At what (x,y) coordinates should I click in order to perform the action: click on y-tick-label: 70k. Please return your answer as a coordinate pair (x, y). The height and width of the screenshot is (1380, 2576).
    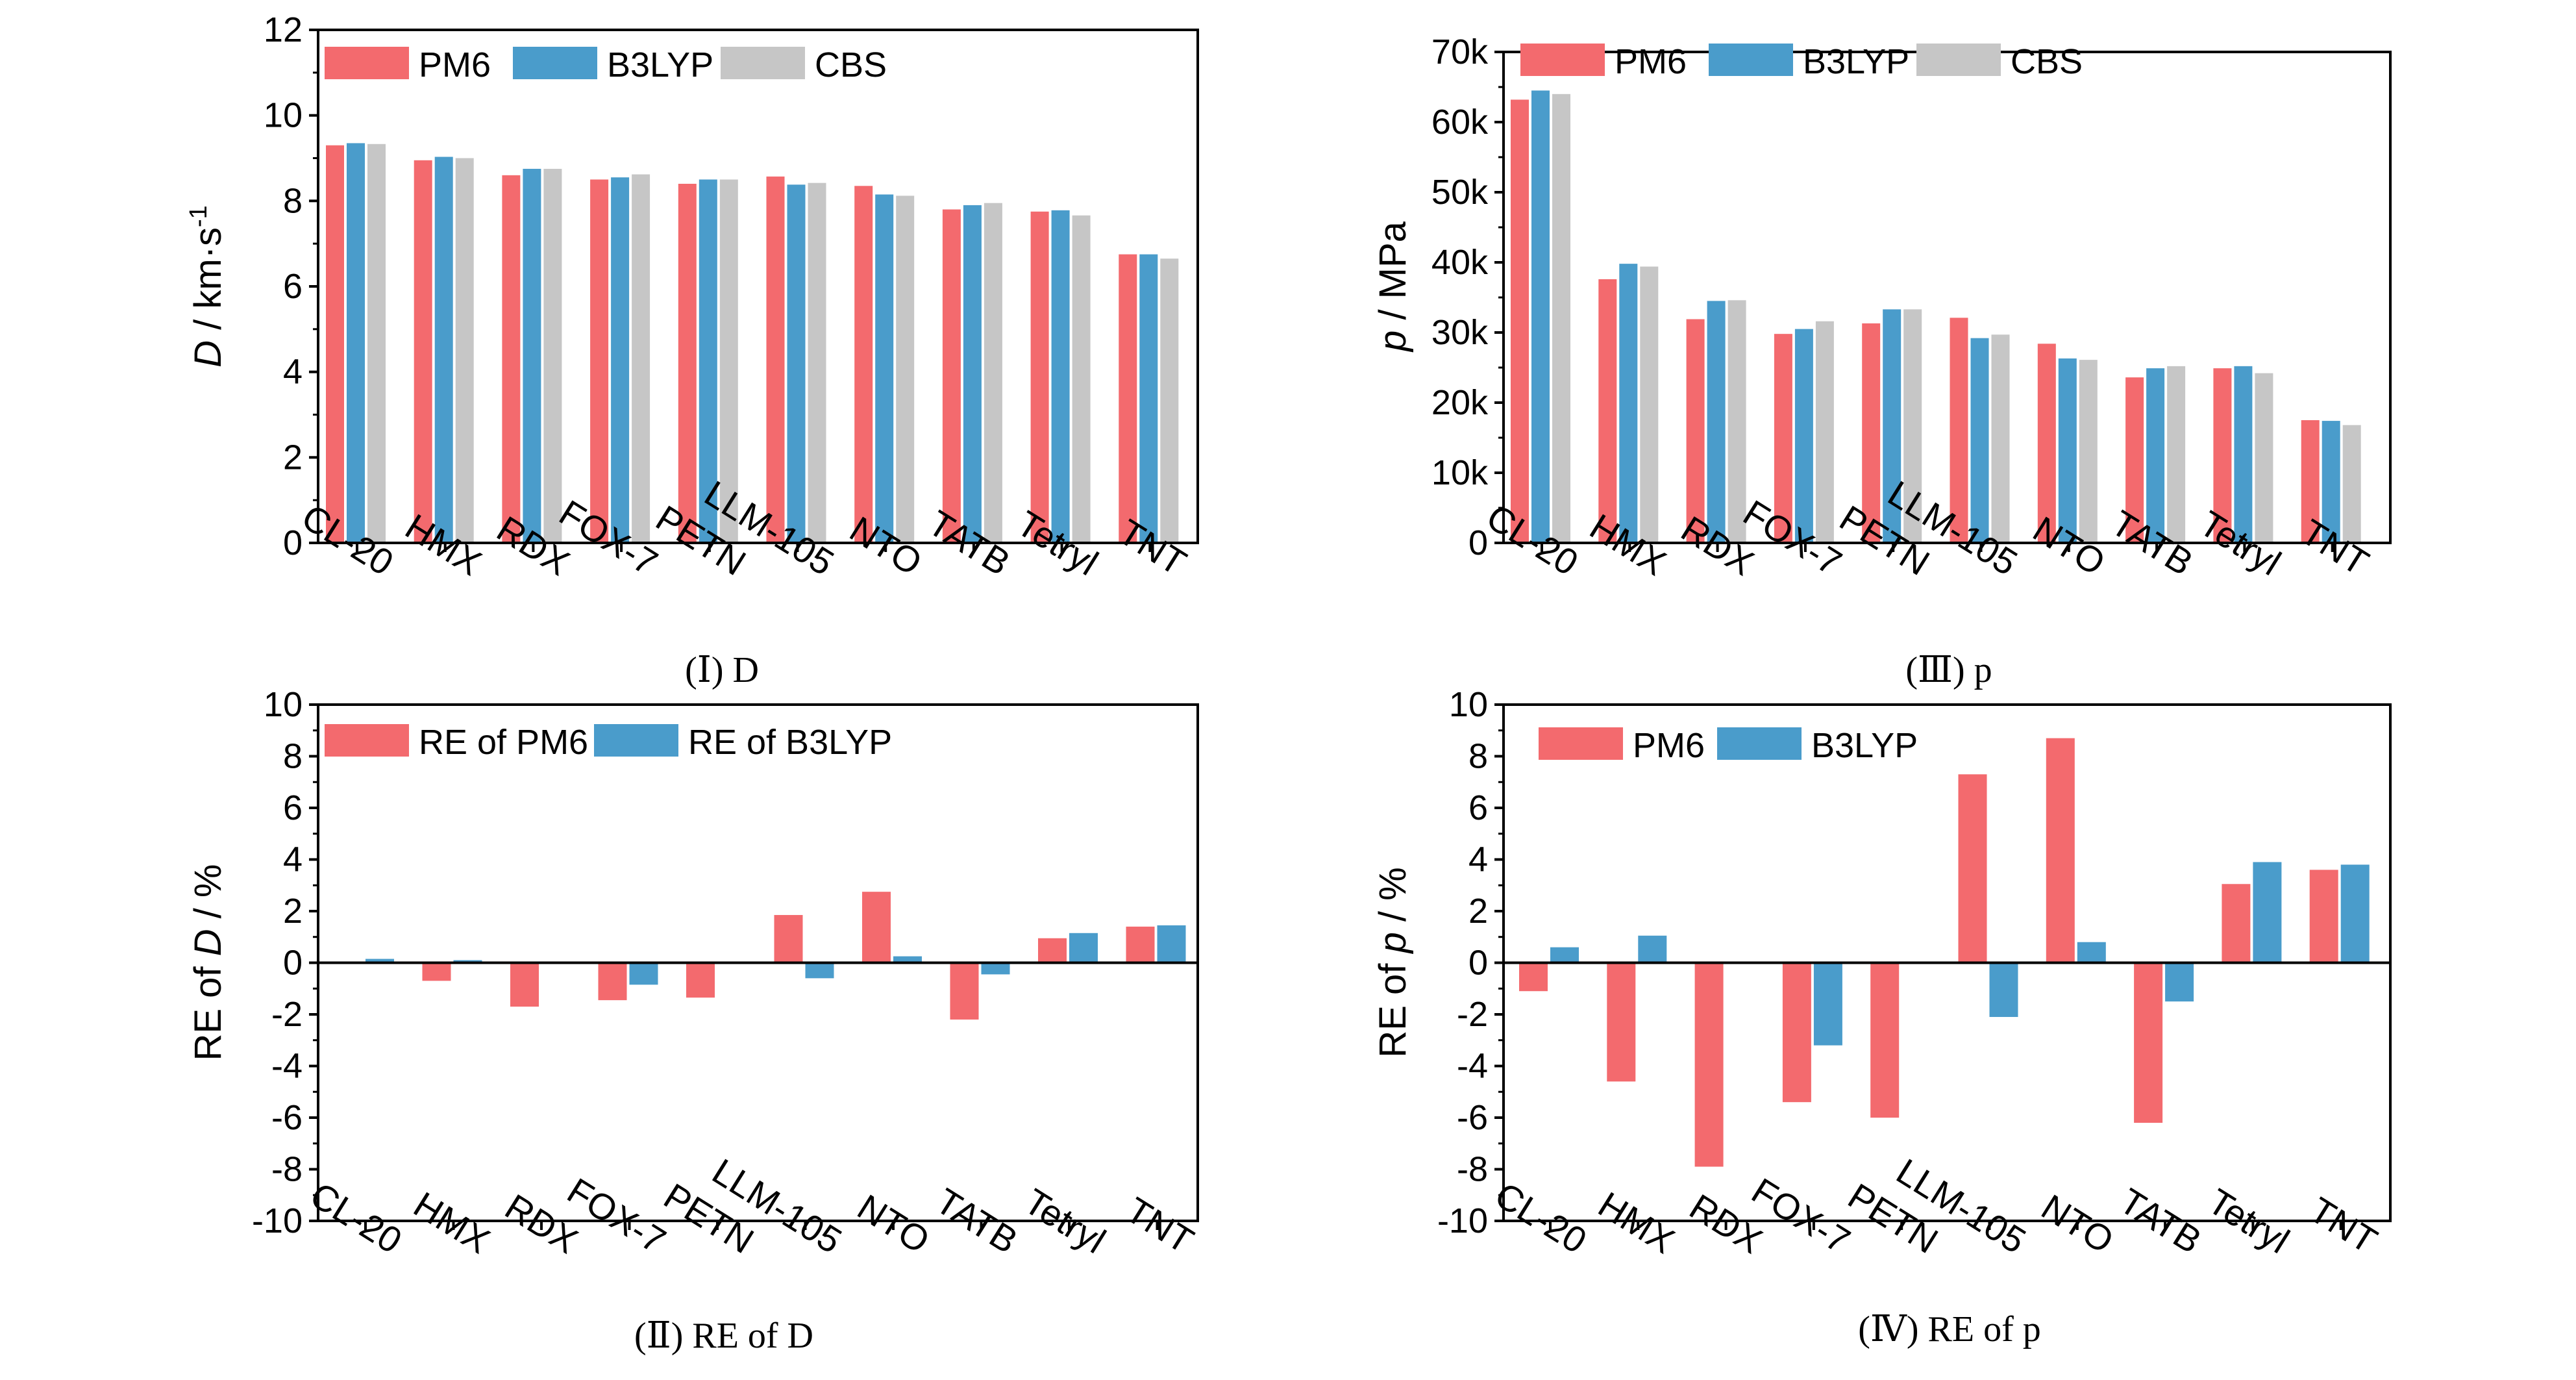
    Looking at the image, I should click on (1460, 51).